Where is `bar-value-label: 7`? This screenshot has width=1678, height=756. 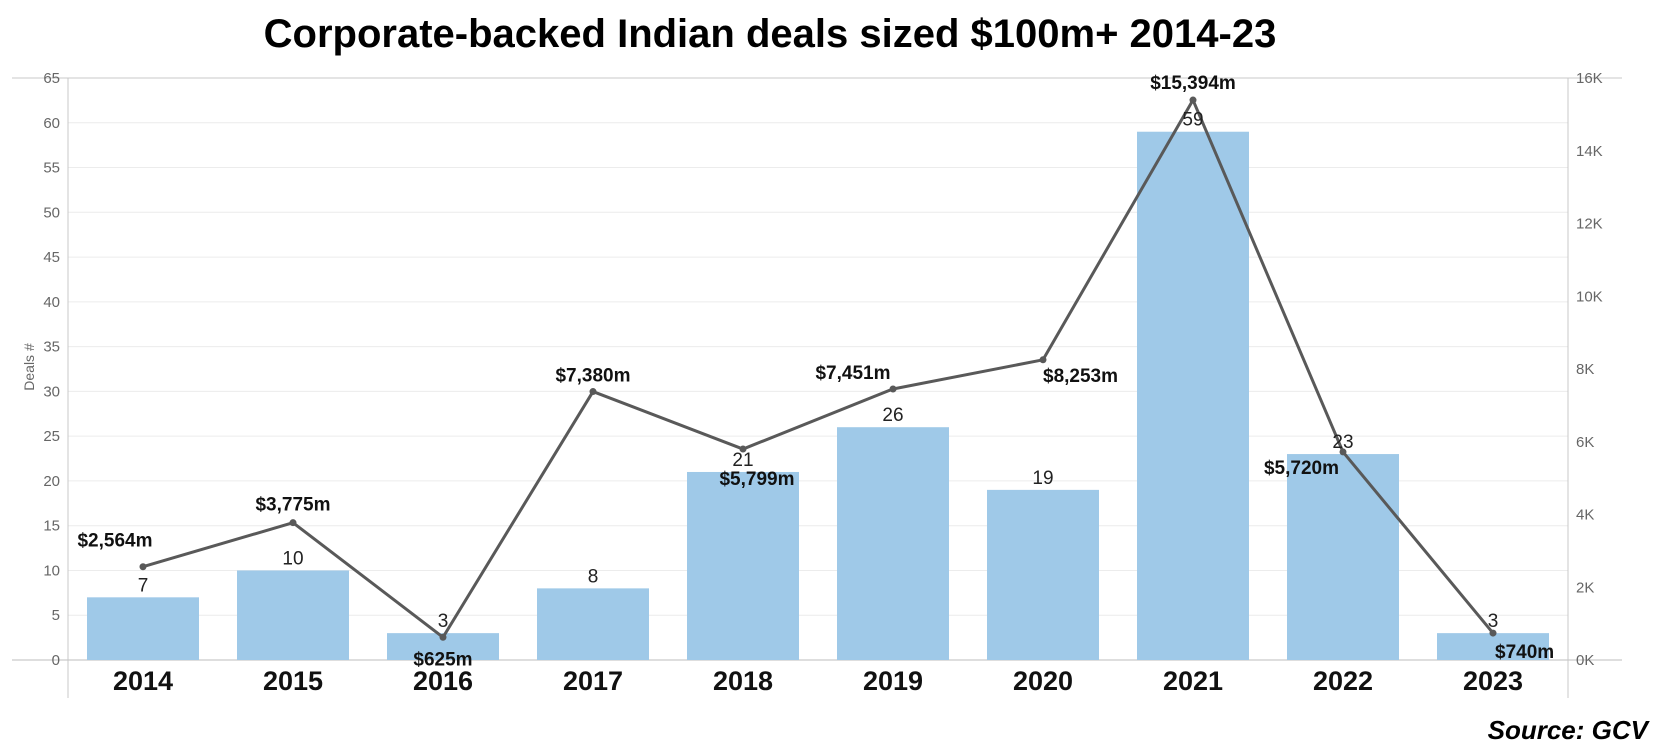
bar-value-label: 7 is located at coordinates (143, 585).